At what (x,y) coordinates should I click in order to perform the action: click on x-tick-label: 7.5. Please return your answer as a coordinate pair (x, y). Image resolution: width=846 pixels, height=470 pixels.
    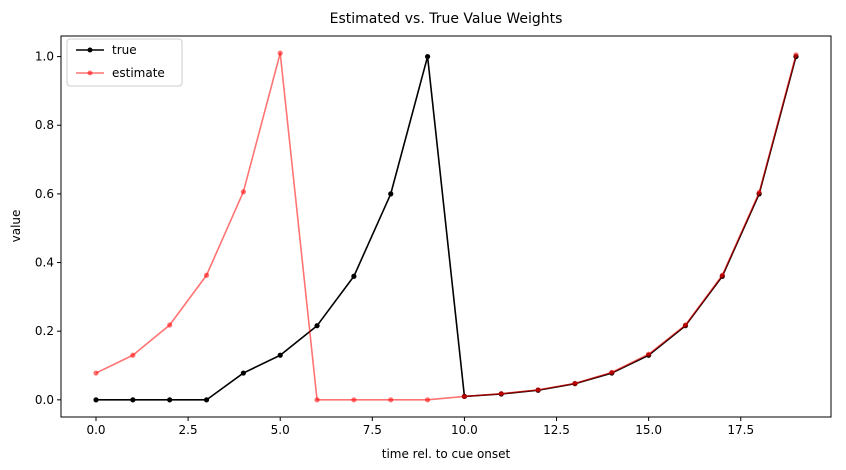
    Looking at the image, I should click on (372, 430).